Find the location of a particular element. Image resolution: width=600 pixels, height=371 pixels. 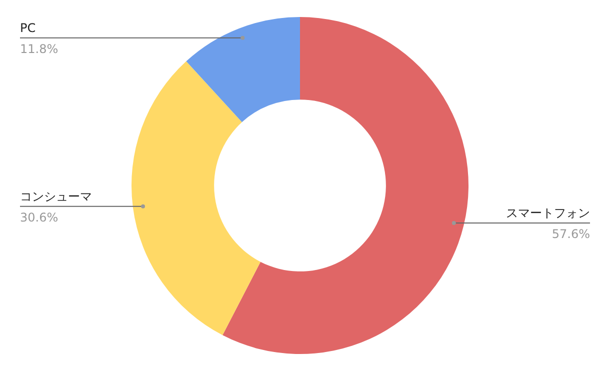

data-label: 57.6% is located at coordinates (571, 233).